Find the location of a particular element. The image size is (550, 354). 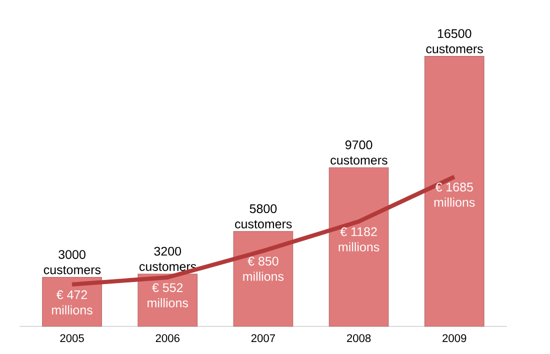

data-label: 3000 customers is located at coordinates (72, 262).